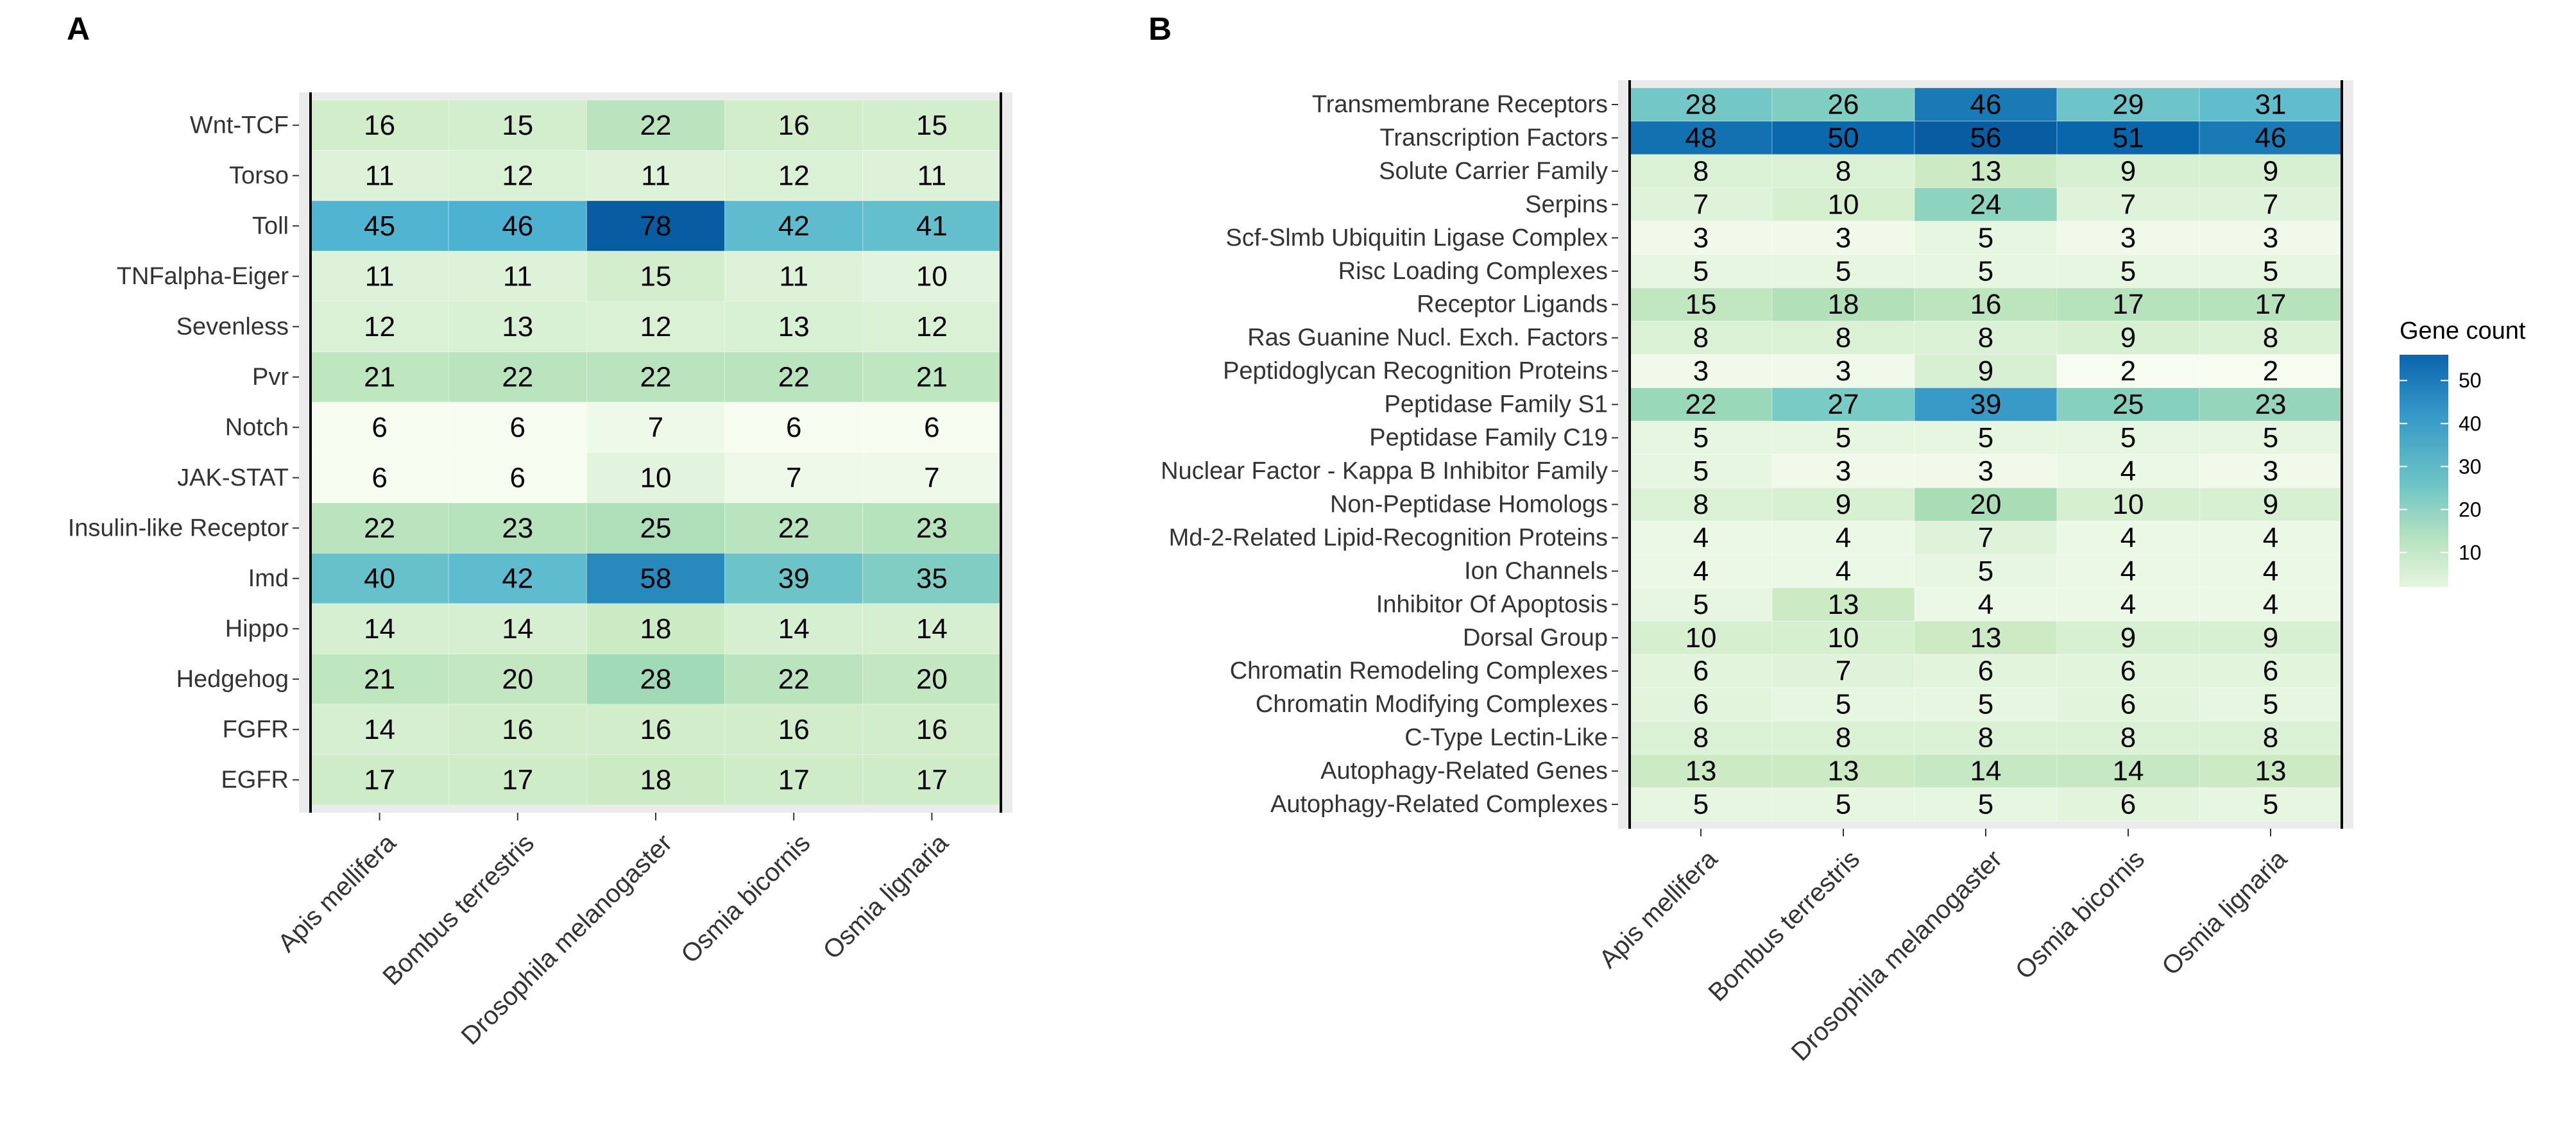  I want to click on panel-b-cell-value: 13, so click(1843, 604).